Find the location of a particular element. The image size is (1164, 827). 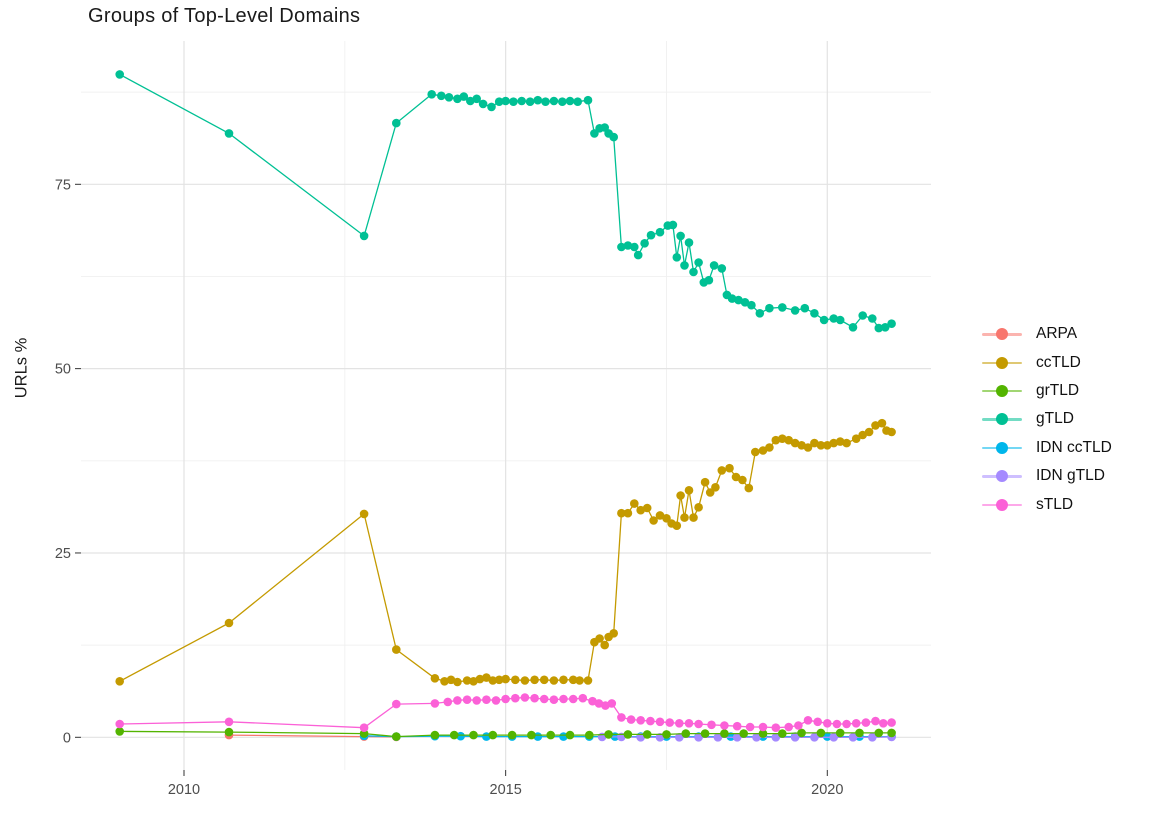

legend-label: gTLD is located at coordinates (1055, 419).